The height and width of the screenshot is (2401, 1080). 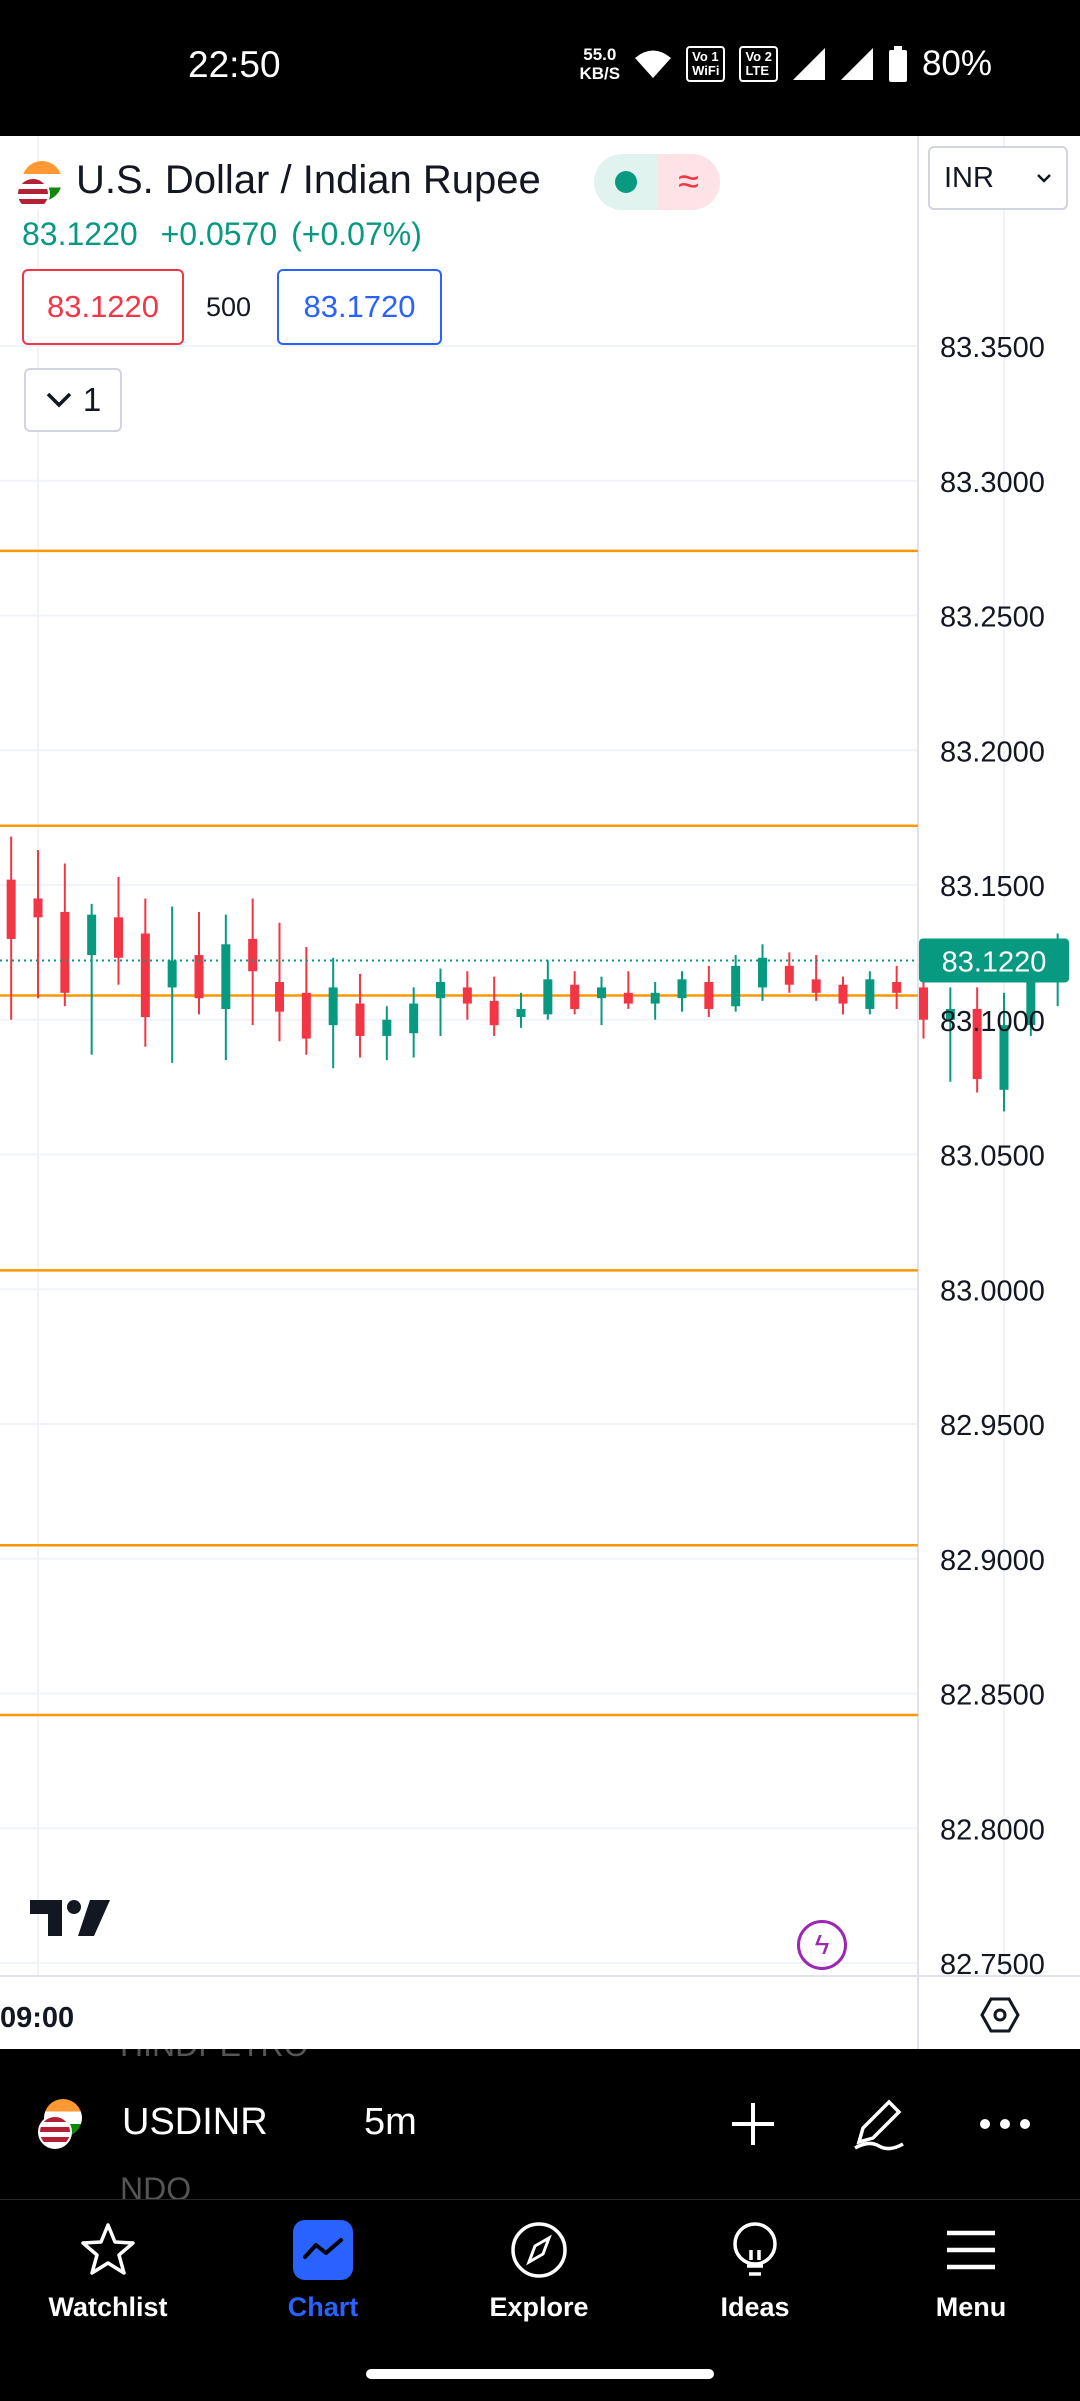 What do you see at coordinates (356, 234) in the screenshot?
I see `price-change-percent: (+0.07%)` at bounding box center [356, 234].